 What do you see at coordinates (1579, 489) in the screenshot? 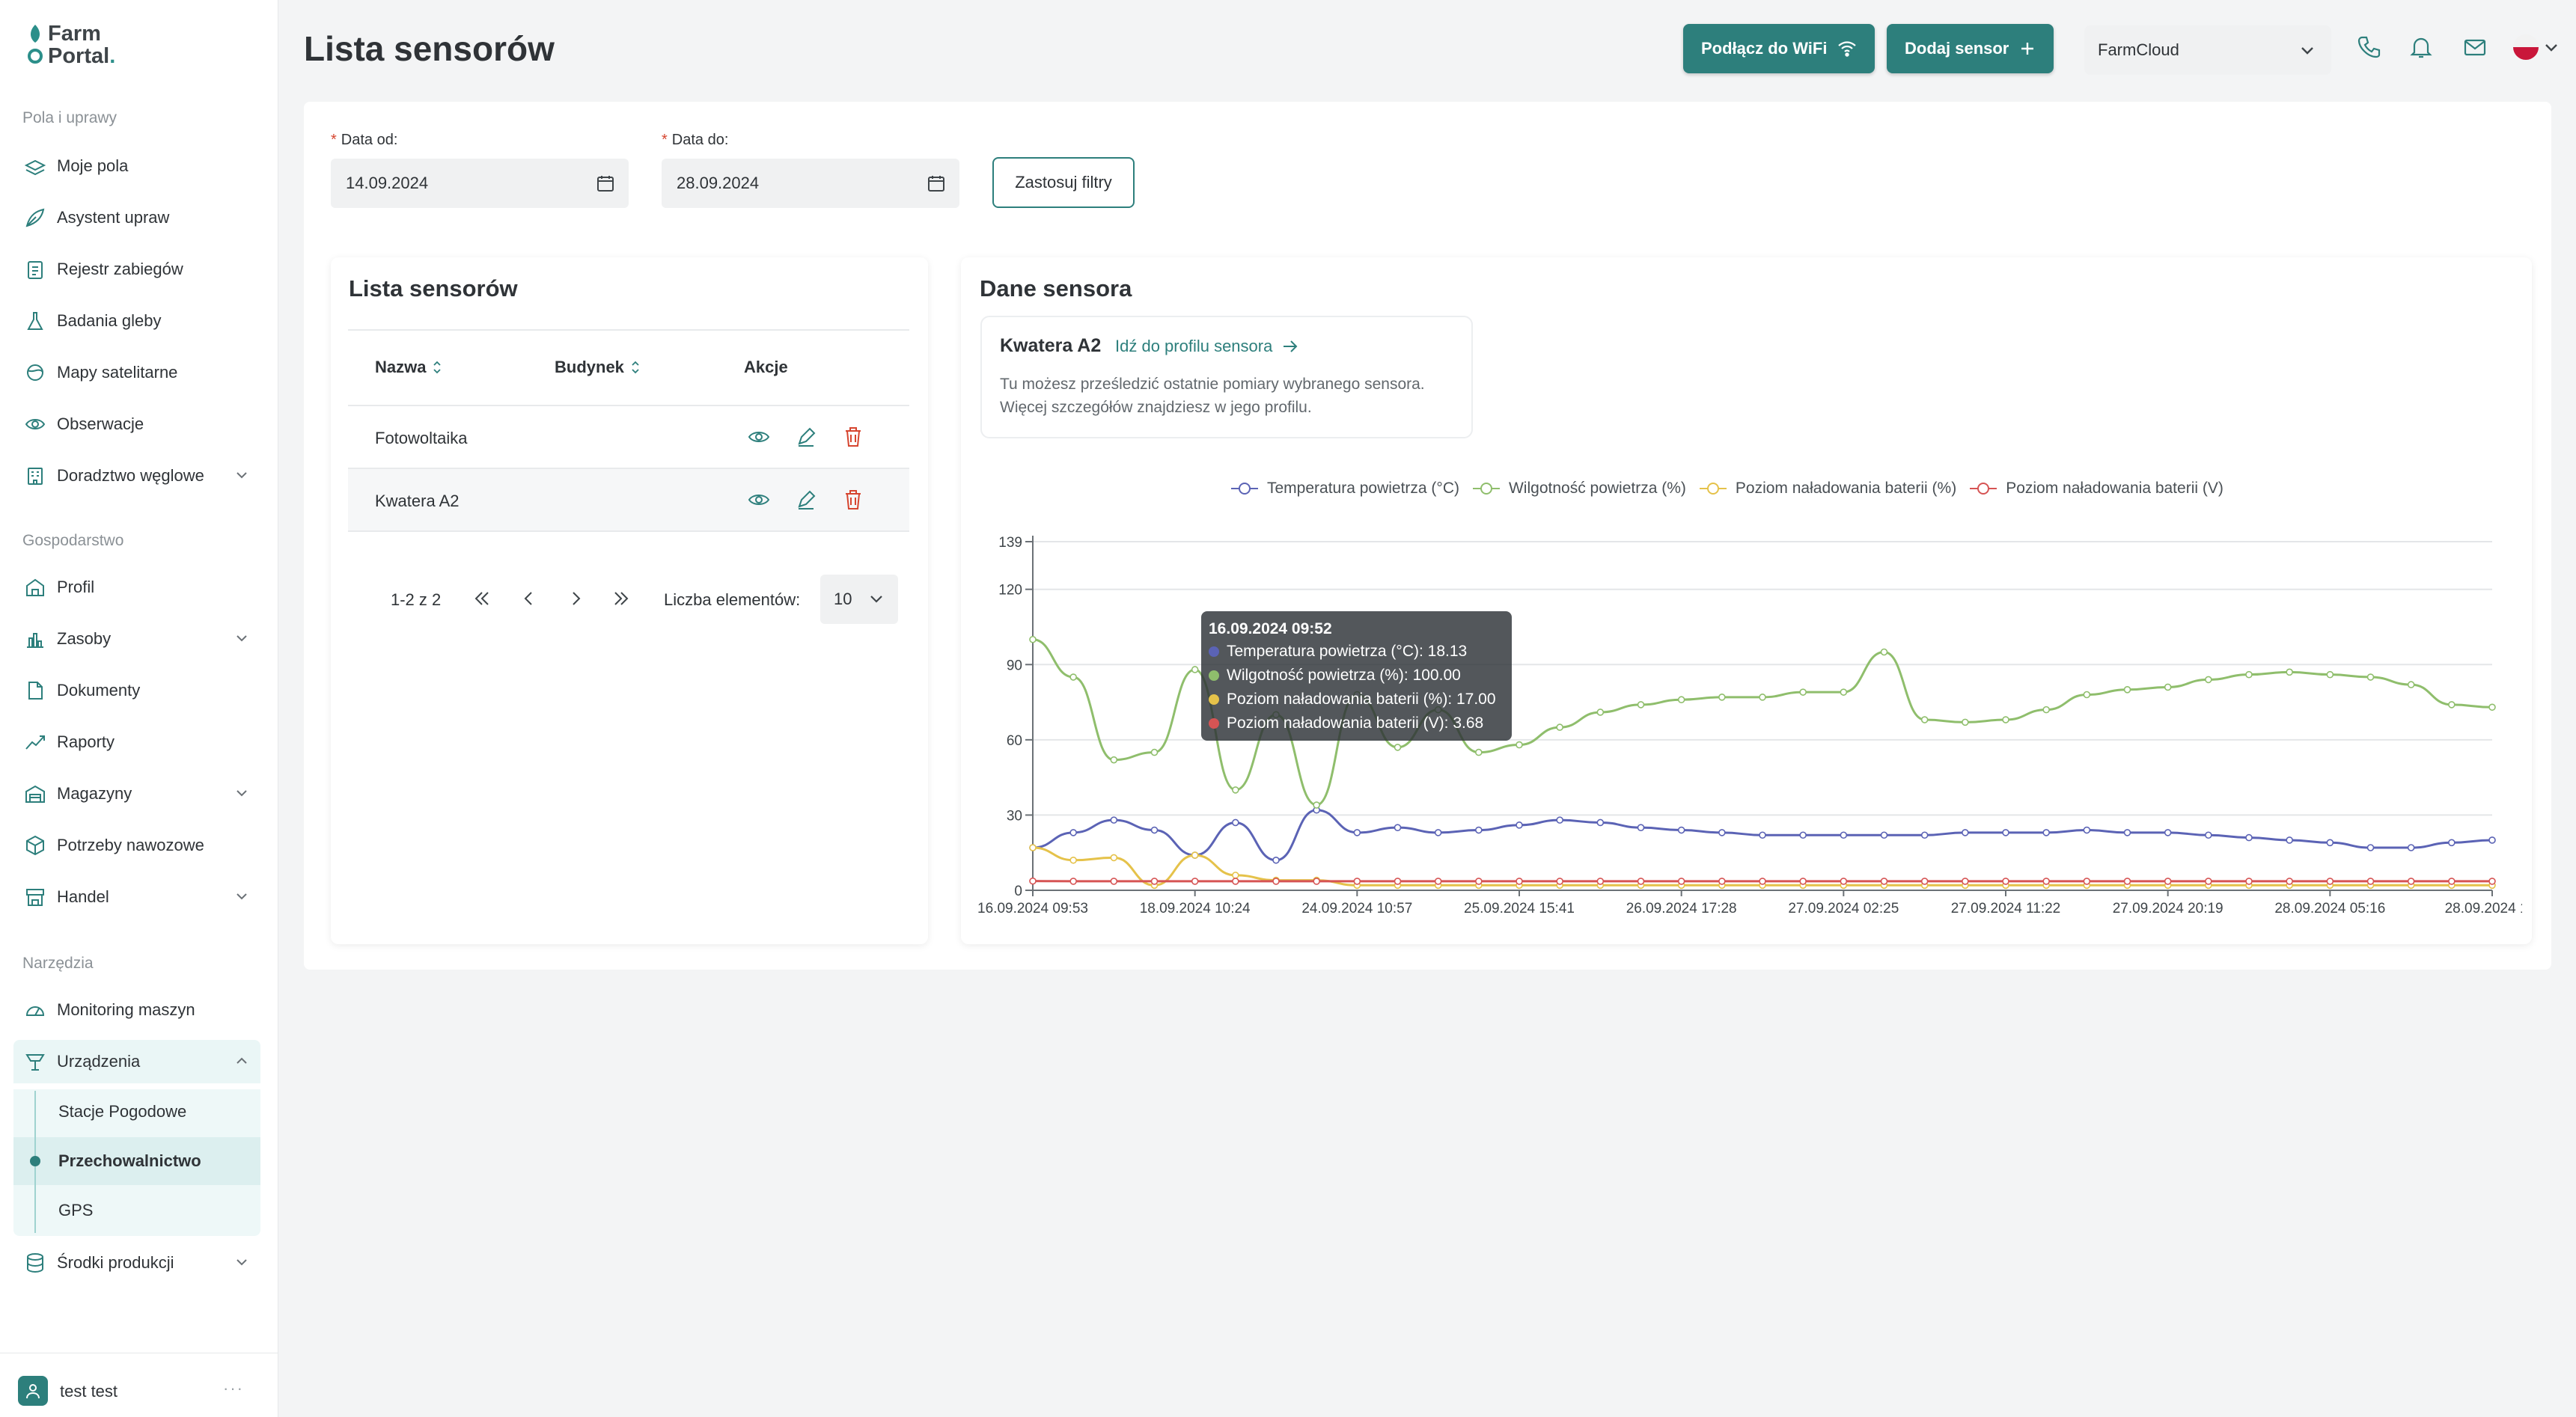
I see `legend-item: Wilgotność powietrza (%)` at bounding box center [1579, 489].